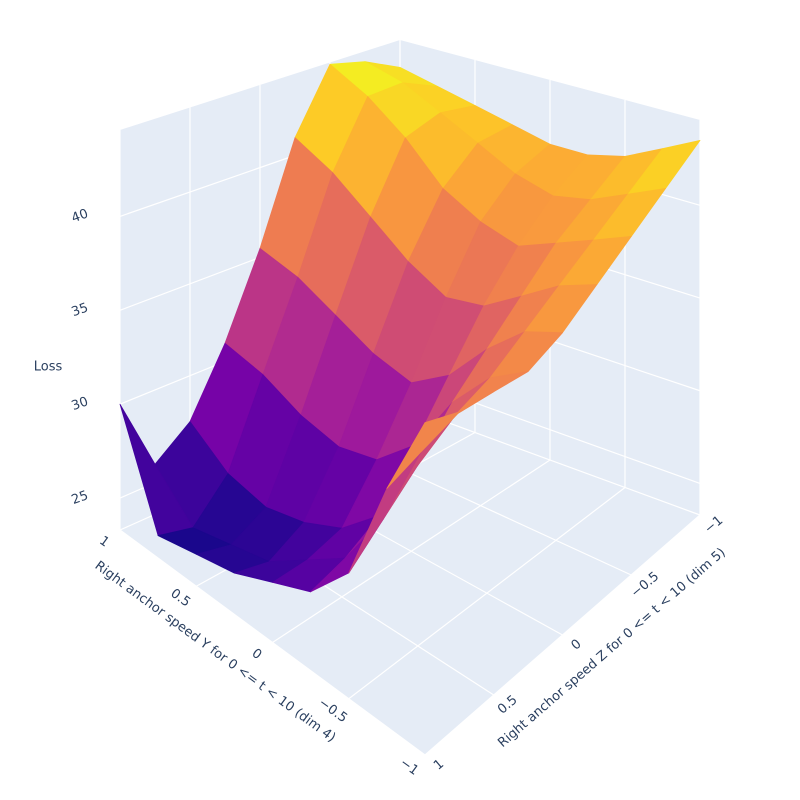 Image resolution: width=800 pixels, height=800 pixels. I want to click on z-tick-label: 25, so click(80, 498).